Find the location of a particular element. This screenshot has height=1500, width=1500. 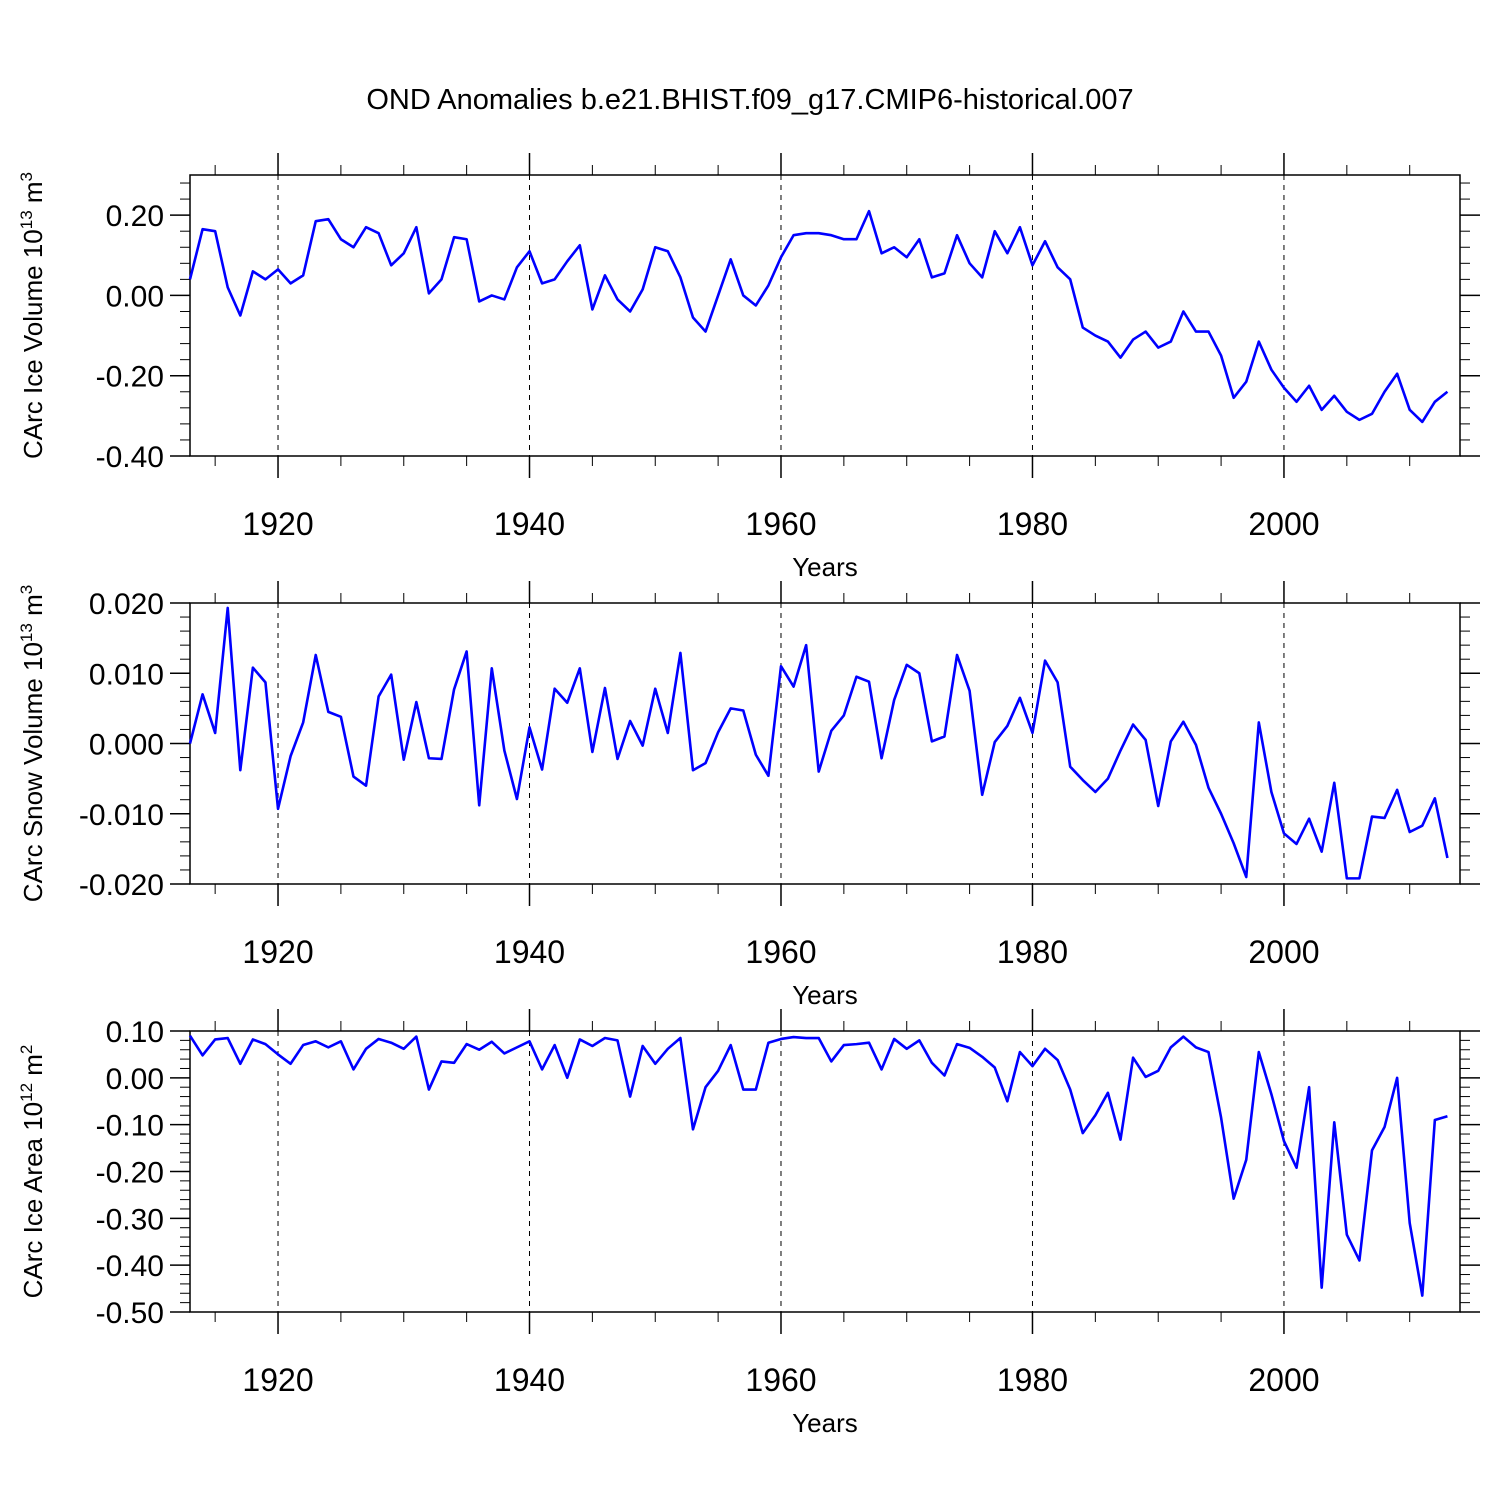

y-axis-title: CArc Snow Volume 1013 m3 is located at coordinates (32, 743).